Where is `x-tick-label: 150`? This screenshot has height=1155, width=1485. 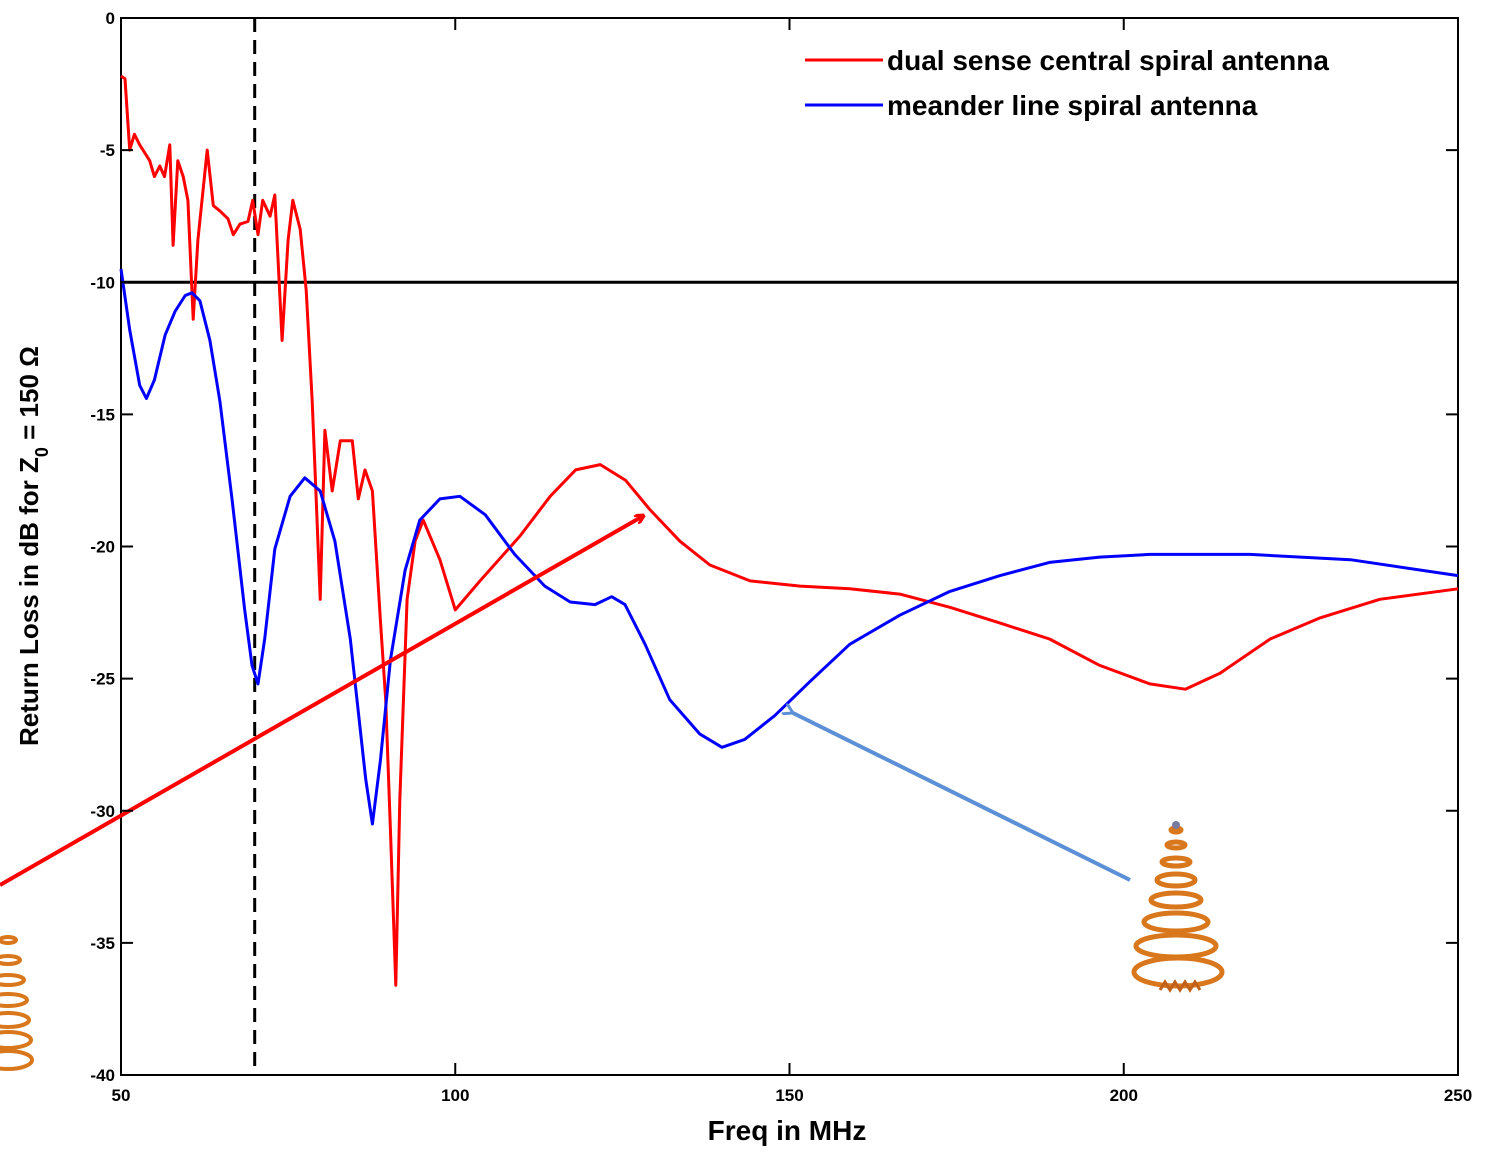
x-tick-label: 150 is located at coordinates (789, 1095).